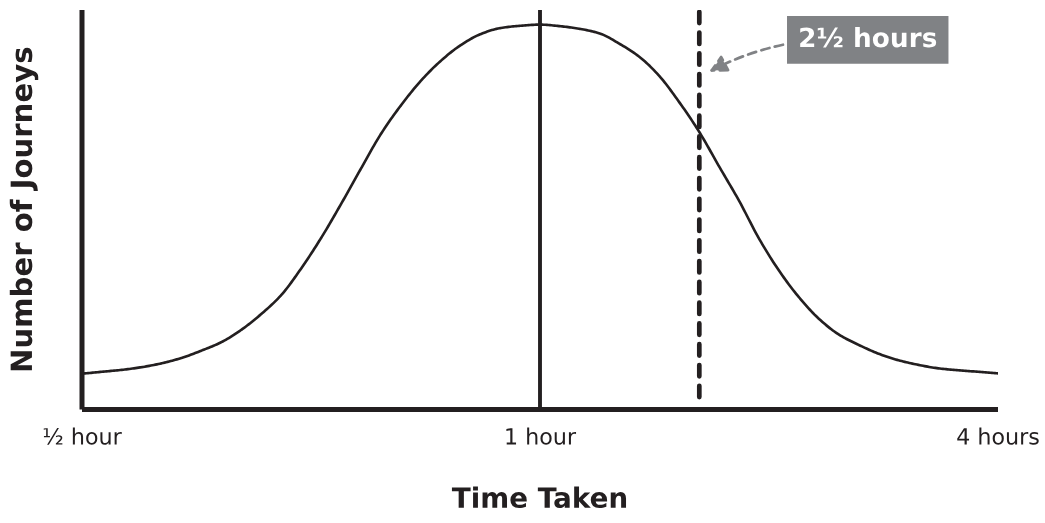 This screenshot has height=523, width=1045. What do you see at coordinates (24, 209) in the screenshot?
I see `y-axis-title: Number of Journeys` at bounding box center [24, 209].